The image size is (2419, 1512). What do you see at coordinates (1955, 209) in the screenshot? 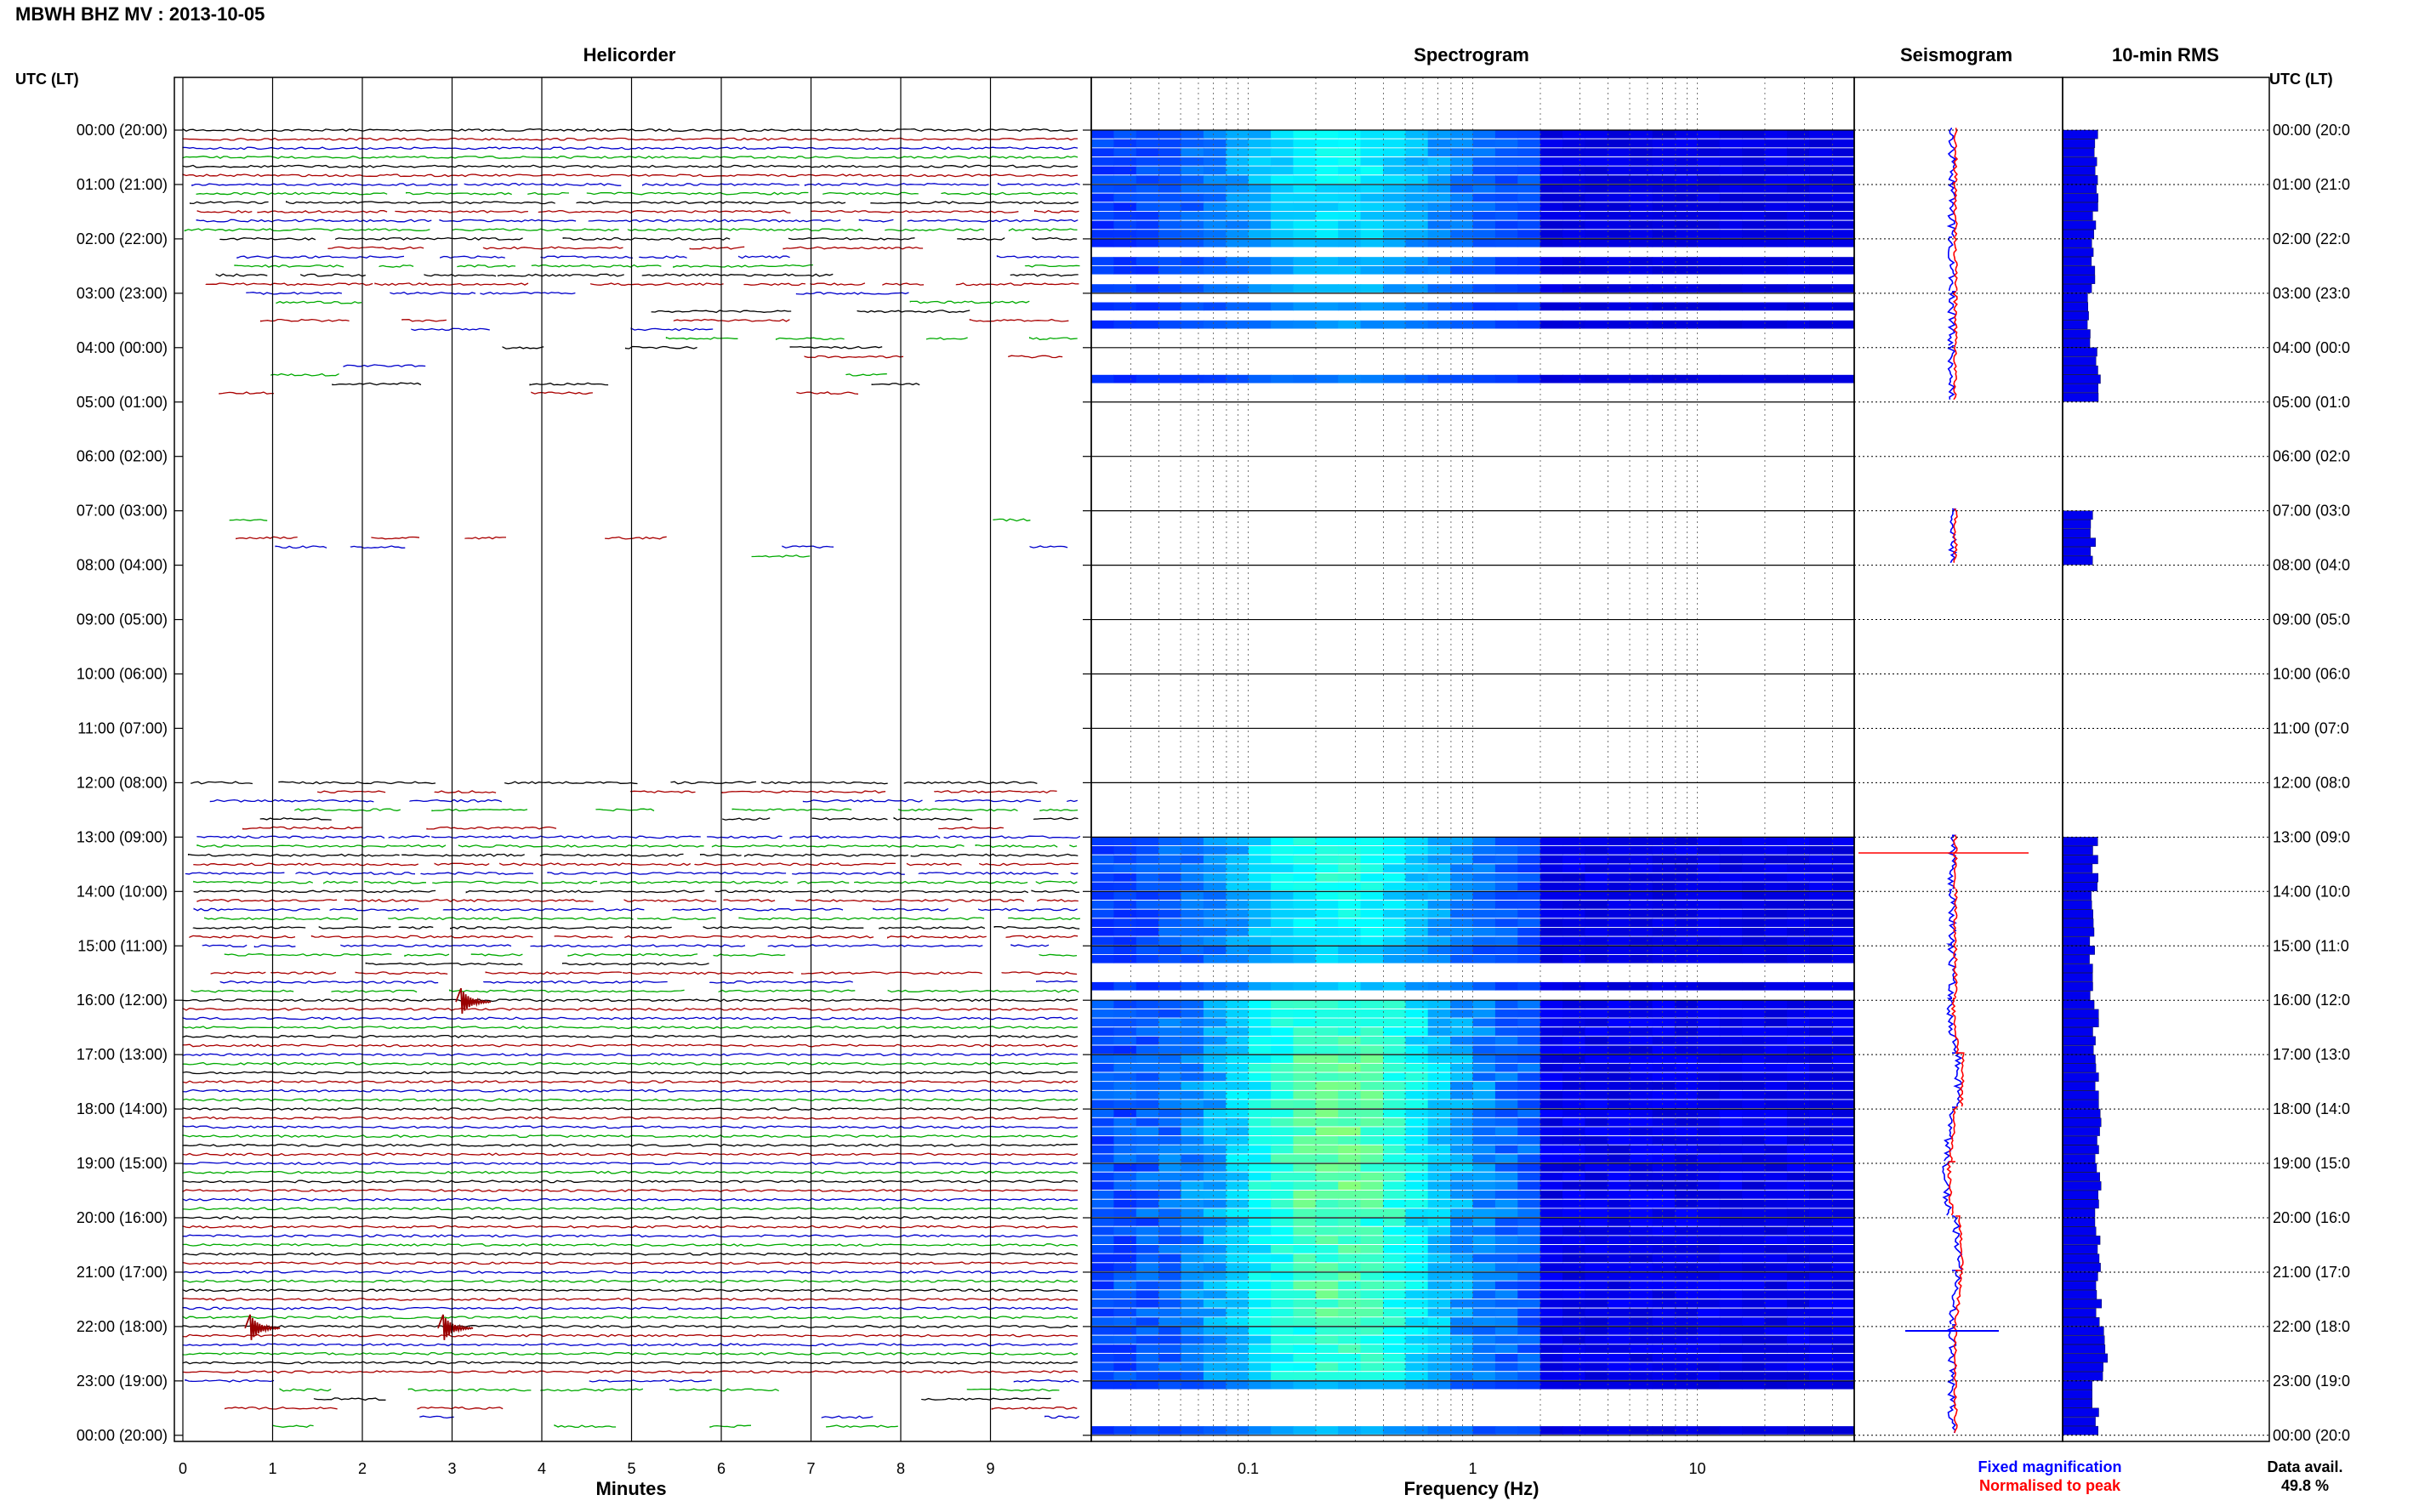
I see `seismogram-normalised-trace` at bounding box center [1955, 209].